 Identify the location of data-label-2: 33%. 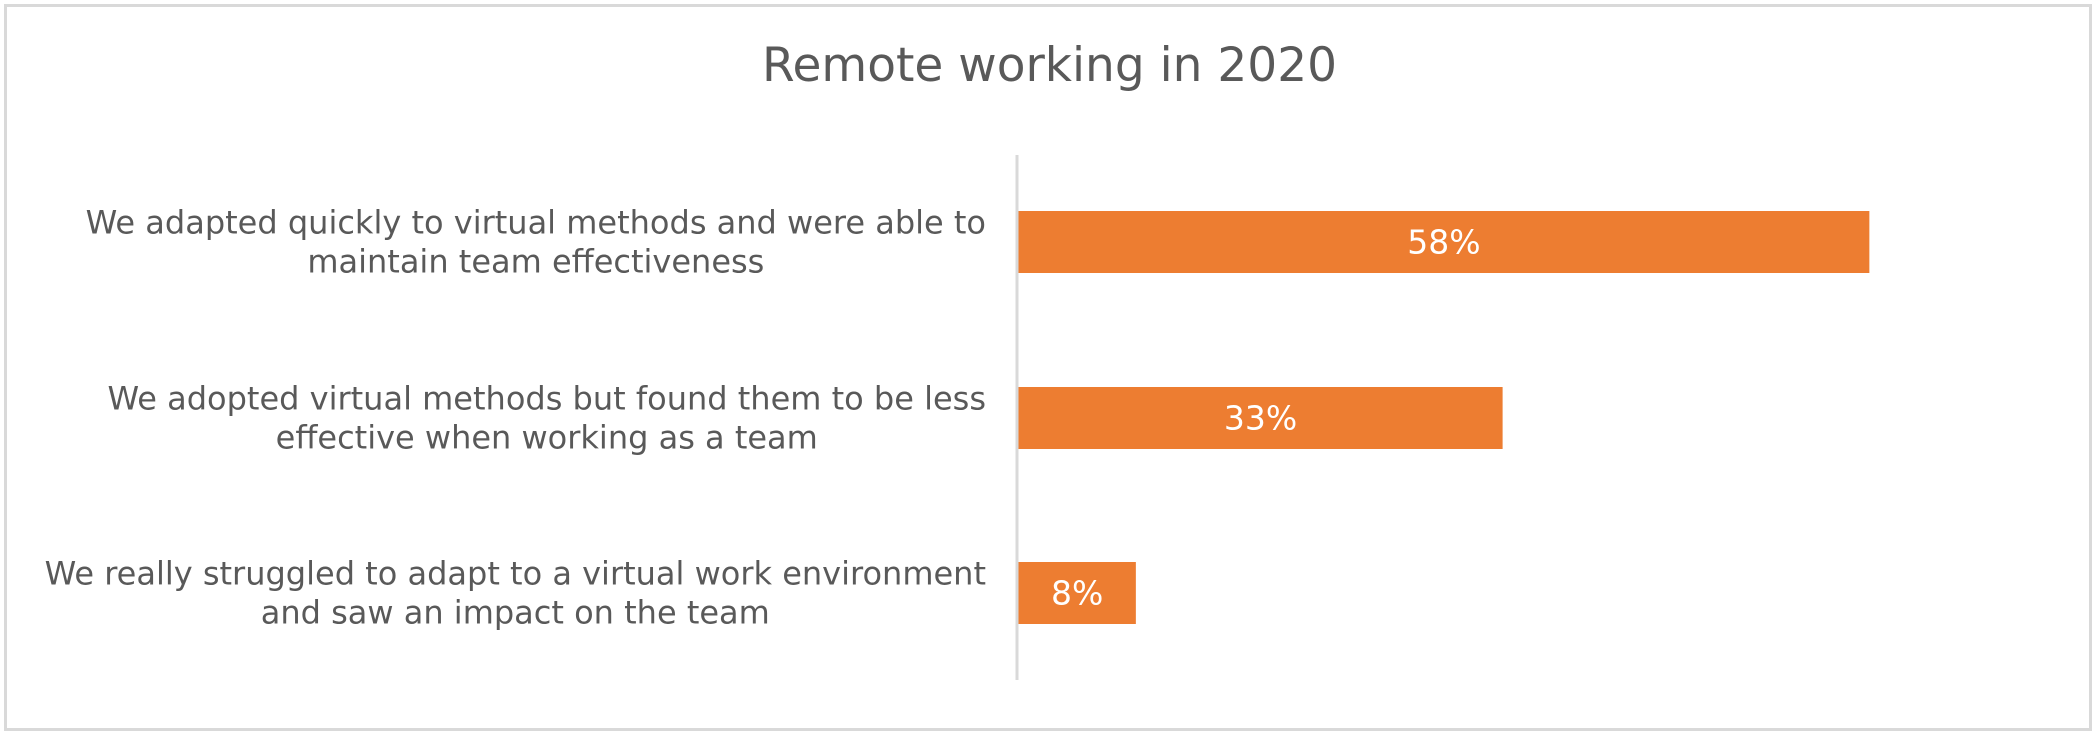
(1260, 418).